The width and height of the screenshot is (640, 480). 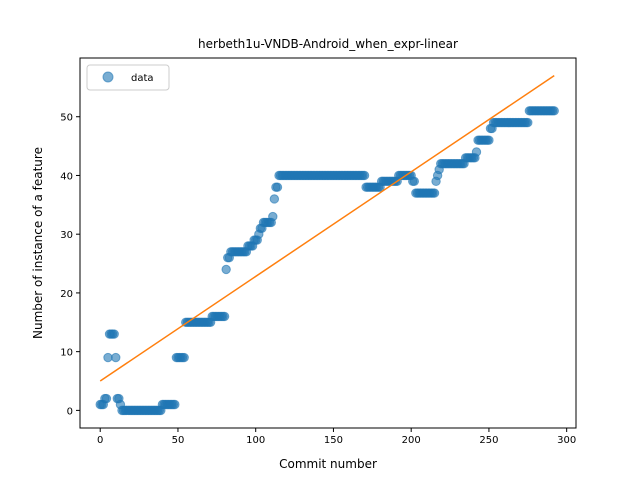 I want to click on legend-label-data: data, so click(x=142, y=78).